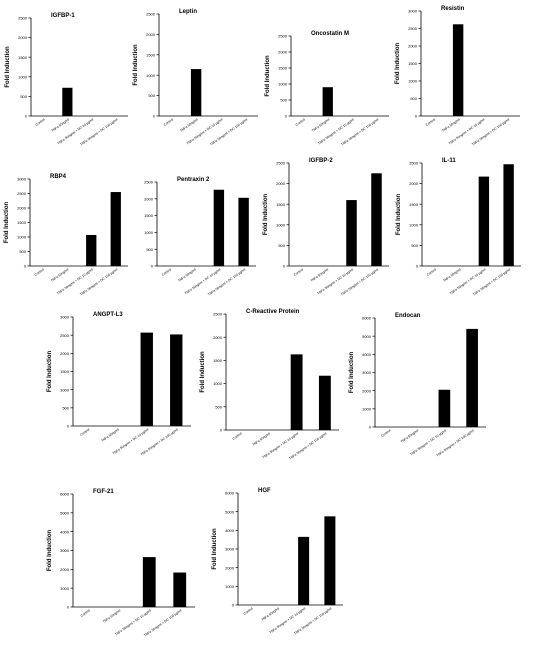  Describe the element at coordinates (330, 34) in the screenshot. I see `chart-title: Oncostatin M` at that location.